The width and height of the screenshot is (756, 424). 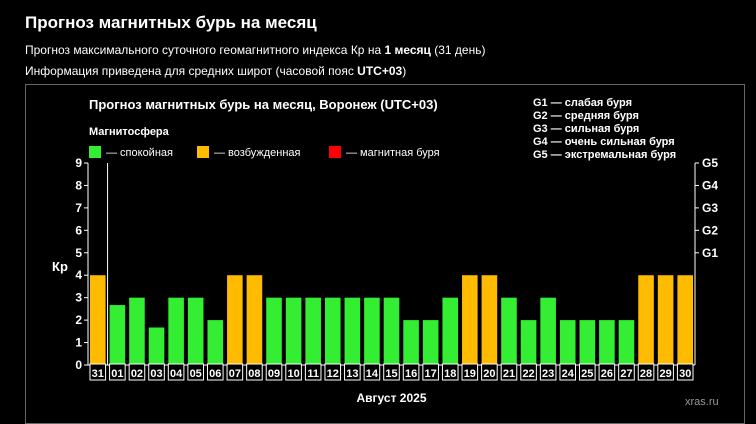 What do you see at coordinates (586, 116) in the screenshot?
I see `storm-scale-item: G2 — средняя буря` at bounding box center [586, 116].